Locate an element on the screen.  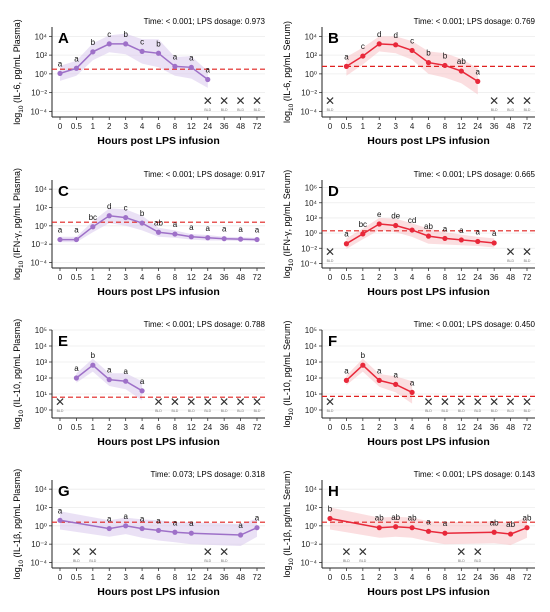
y-axis-title: log10 (IL-6, pg/mL Plasma) is located at coordinates (18, 71).